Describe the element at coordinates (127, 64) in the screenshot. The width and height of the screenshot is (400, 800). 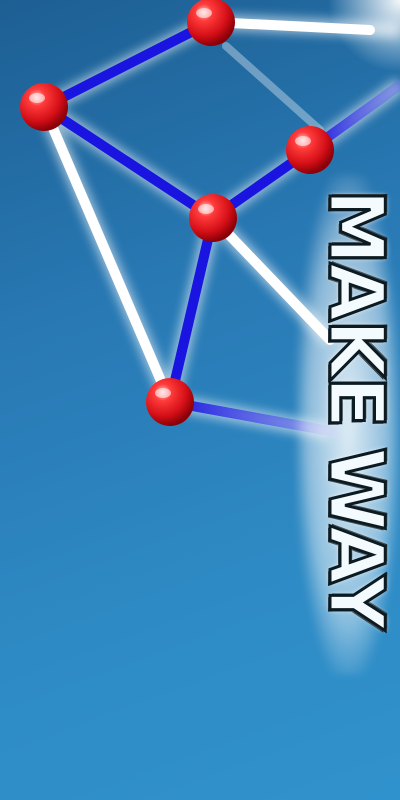
I see `edge-blue-a-b` at that location.